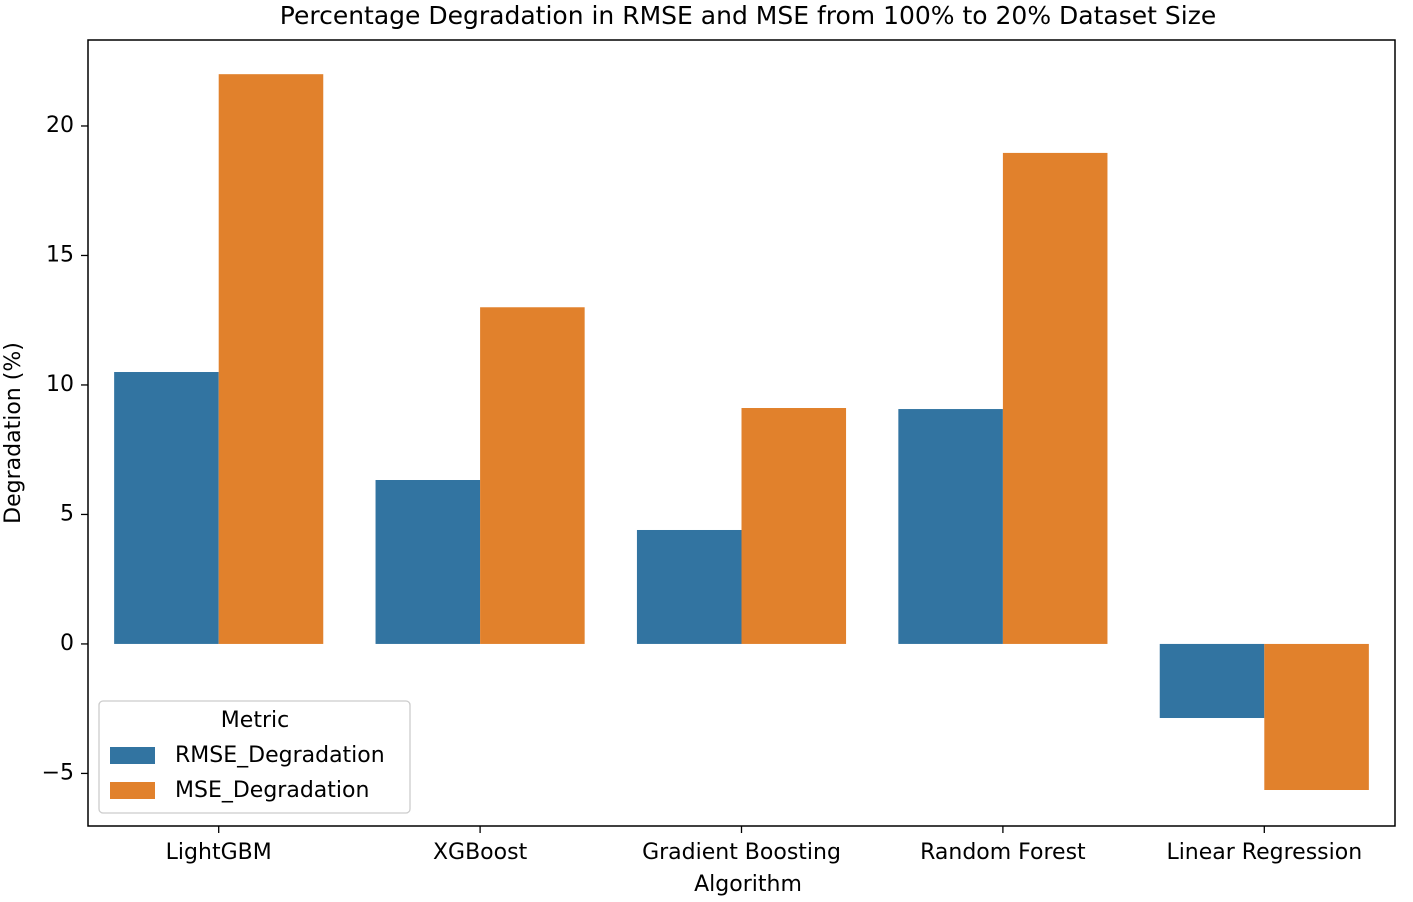  I want to click on y-tick-label: 0, so click(67, 643).